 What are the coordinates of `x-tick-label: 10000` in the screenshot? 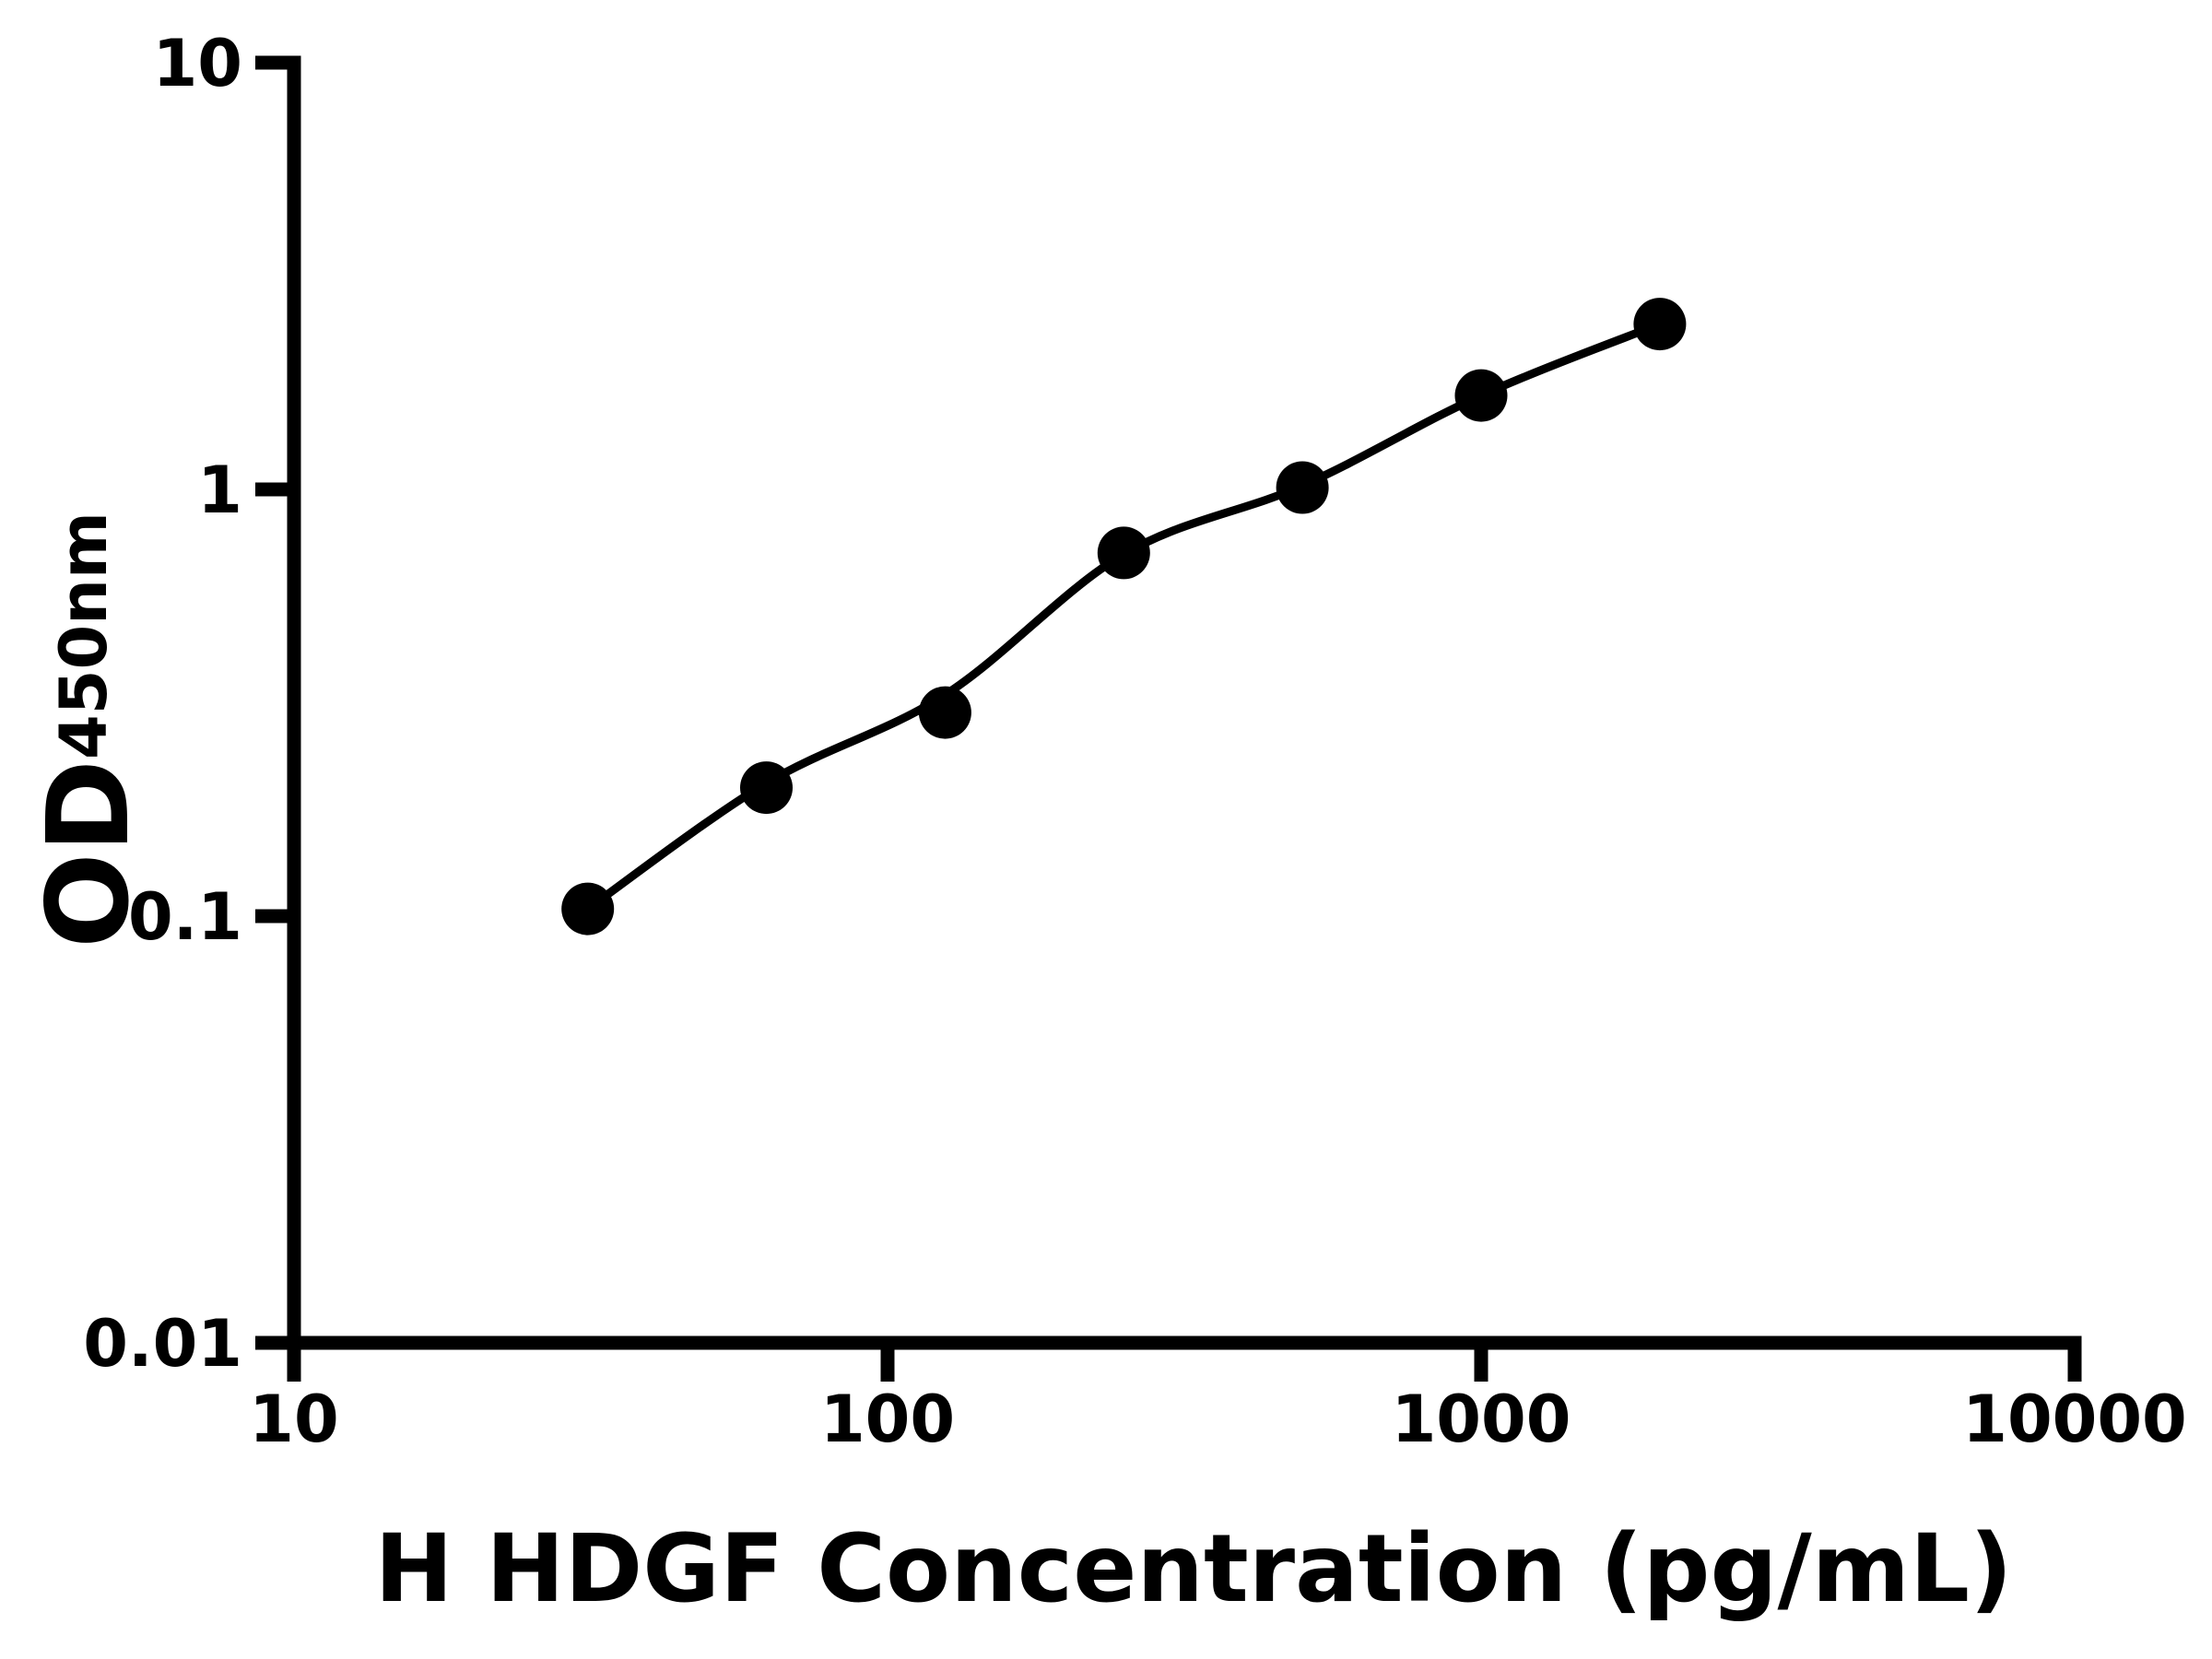 It's located at (2074, 1419).